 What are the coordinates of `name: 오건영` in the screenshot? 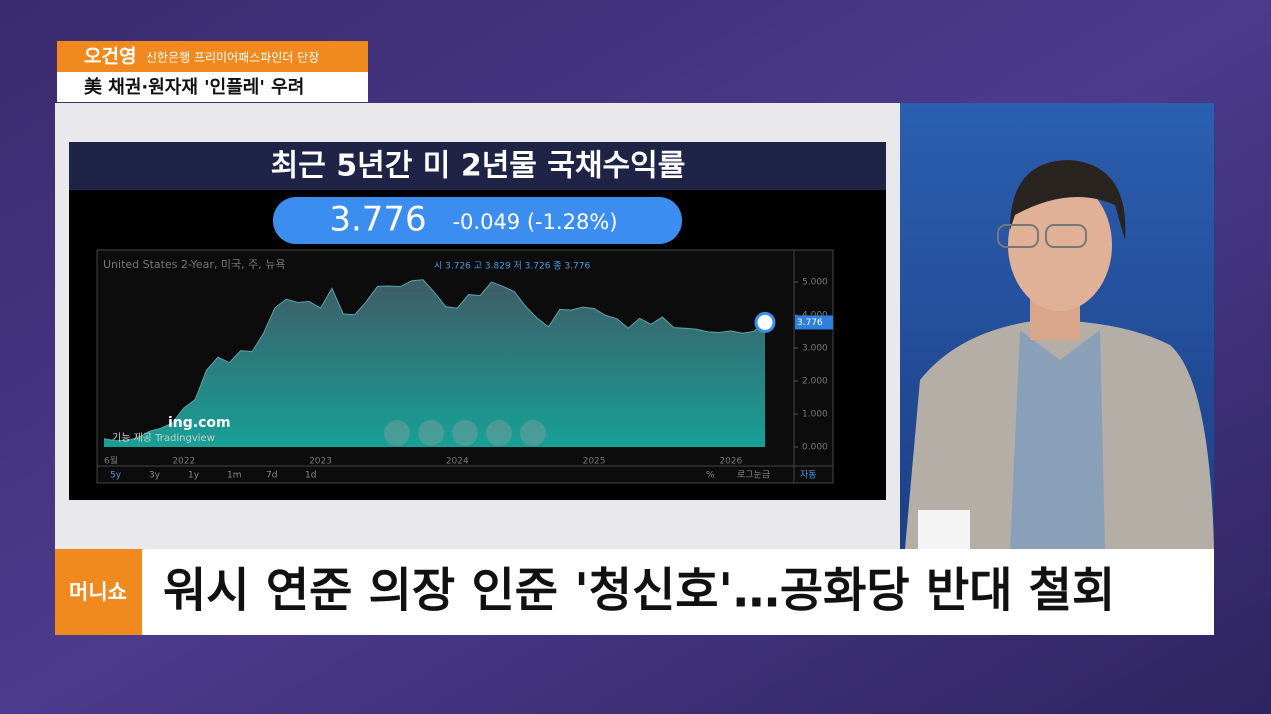 It's located at (110, 57).